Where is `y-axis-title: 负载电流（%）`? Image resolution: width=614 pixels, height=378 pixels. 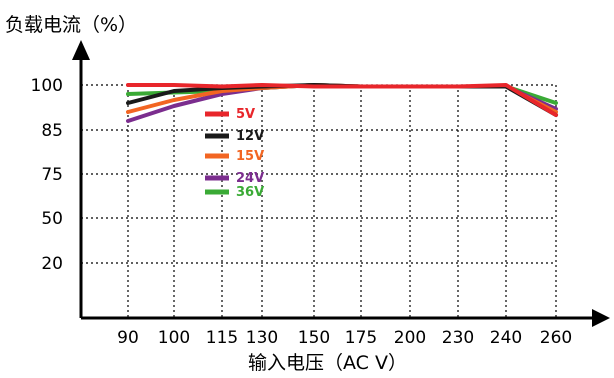 y-axis-title: 负载电流（%） is located at coordinates (71, 25).